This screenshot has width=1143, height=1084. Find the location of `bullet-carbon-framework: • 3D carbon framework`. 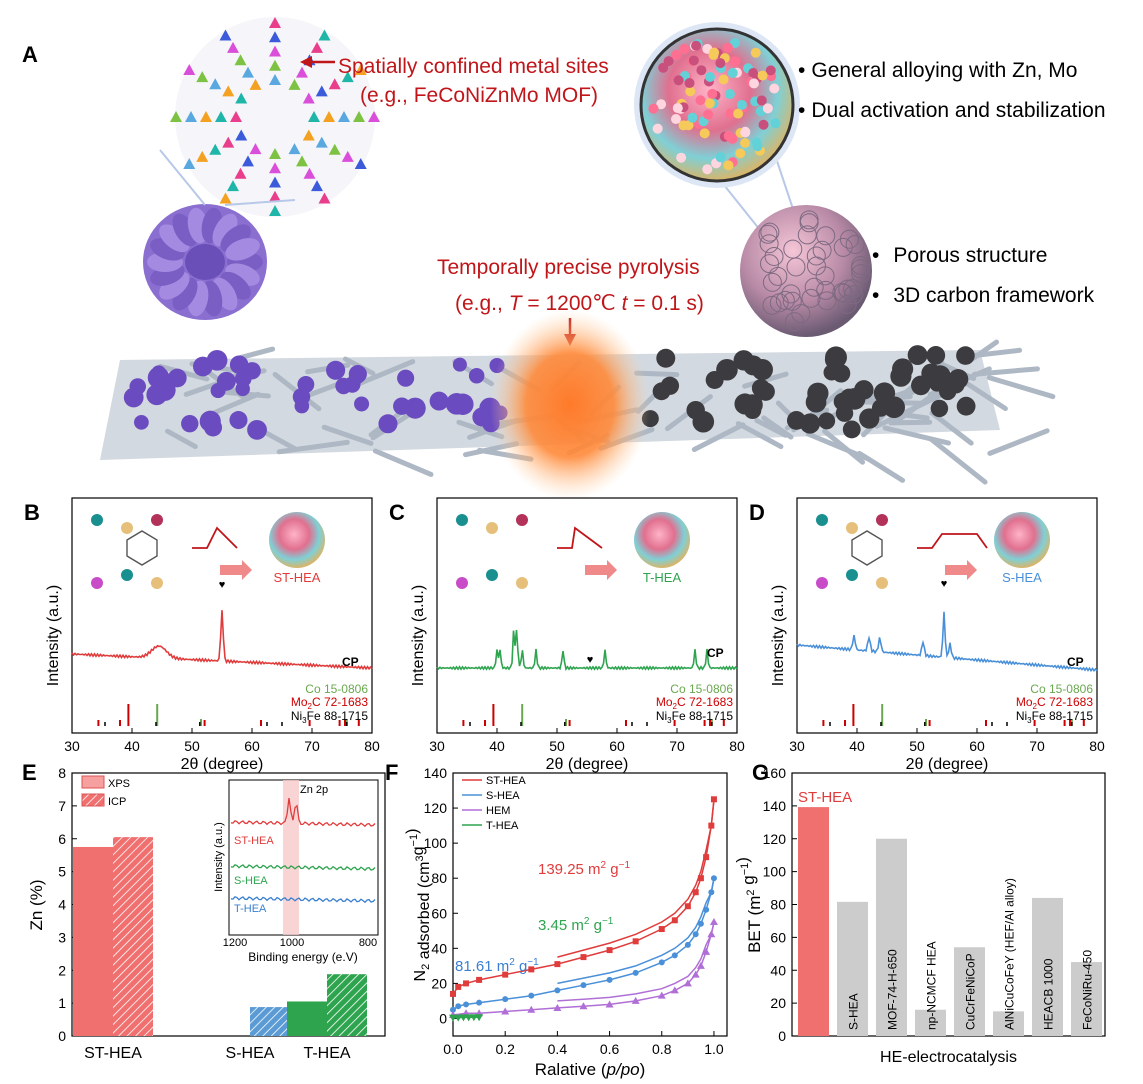

bullet-carbon-framework: • 3D carbon framework is located at coordinates (983, 295).